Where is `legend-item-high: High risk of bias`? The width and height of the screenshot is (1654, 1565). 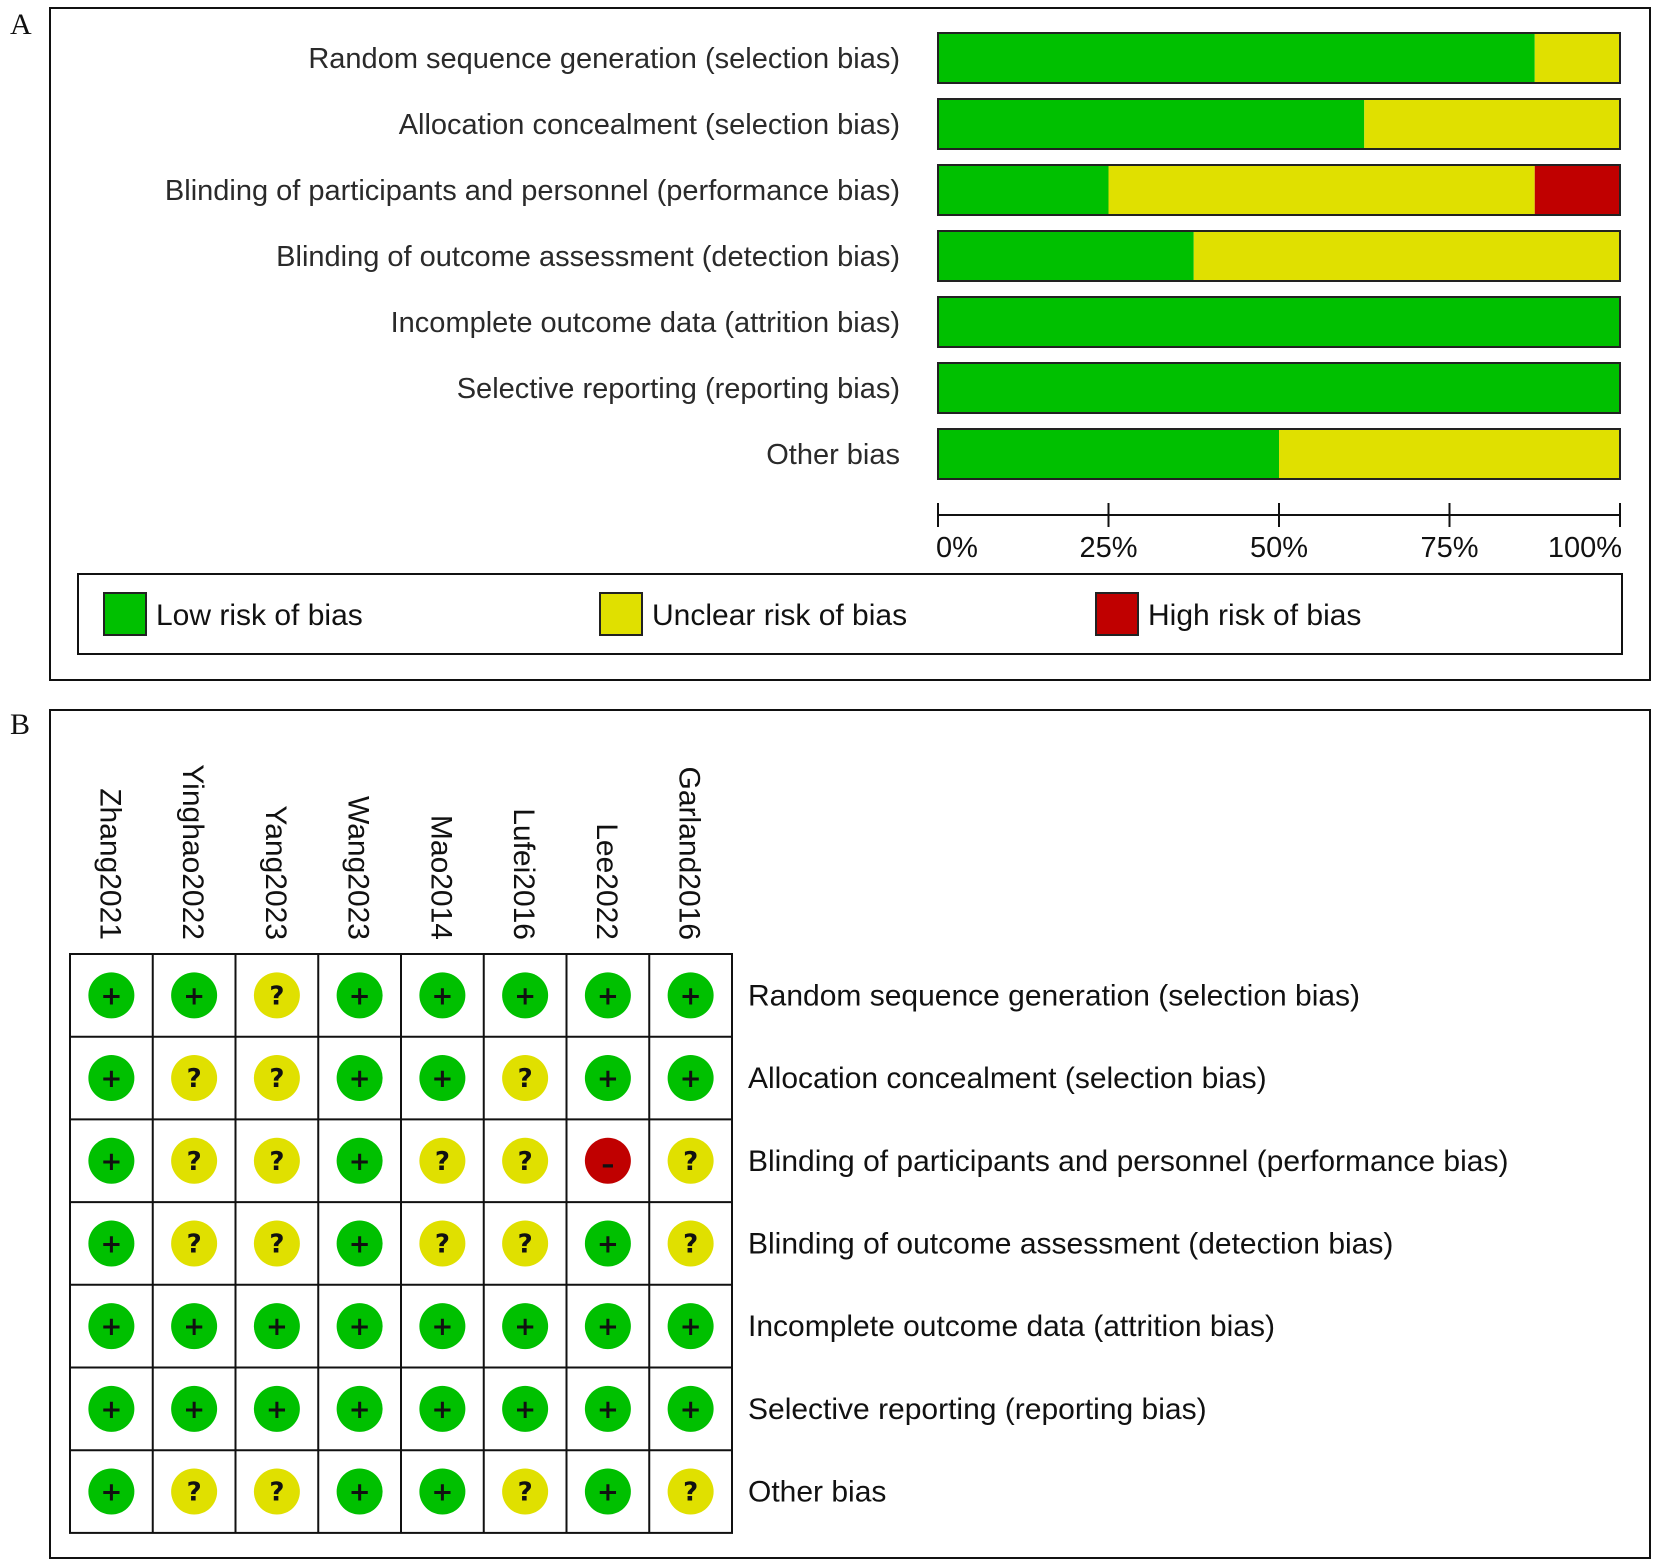 legend-item-high: High risk of bias is located at coordinates (1228, 614).